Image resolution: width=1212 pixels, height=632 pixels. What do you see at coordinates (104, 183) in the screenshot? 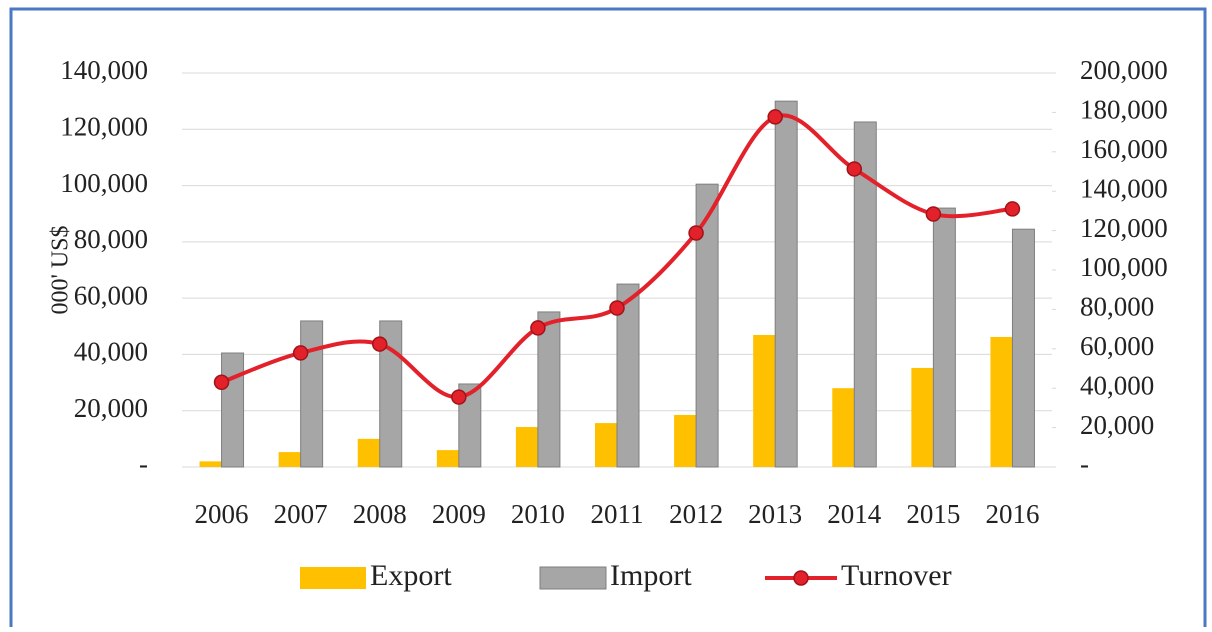
I see `y-tick-label: 100,000` at bounding box center [104, 183].